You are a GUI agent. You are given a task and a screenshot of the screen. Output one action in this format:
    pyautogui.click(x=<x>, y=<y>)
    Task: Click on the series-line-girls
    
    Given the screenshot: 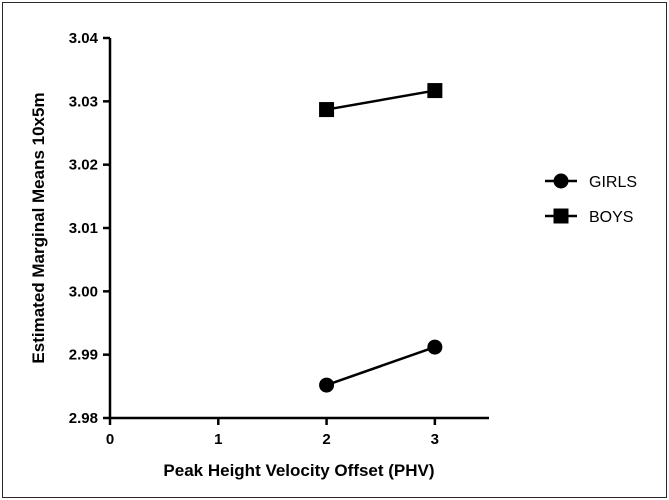 What is the action you would take?
    pyautogui.click(x=381, y=366)
    